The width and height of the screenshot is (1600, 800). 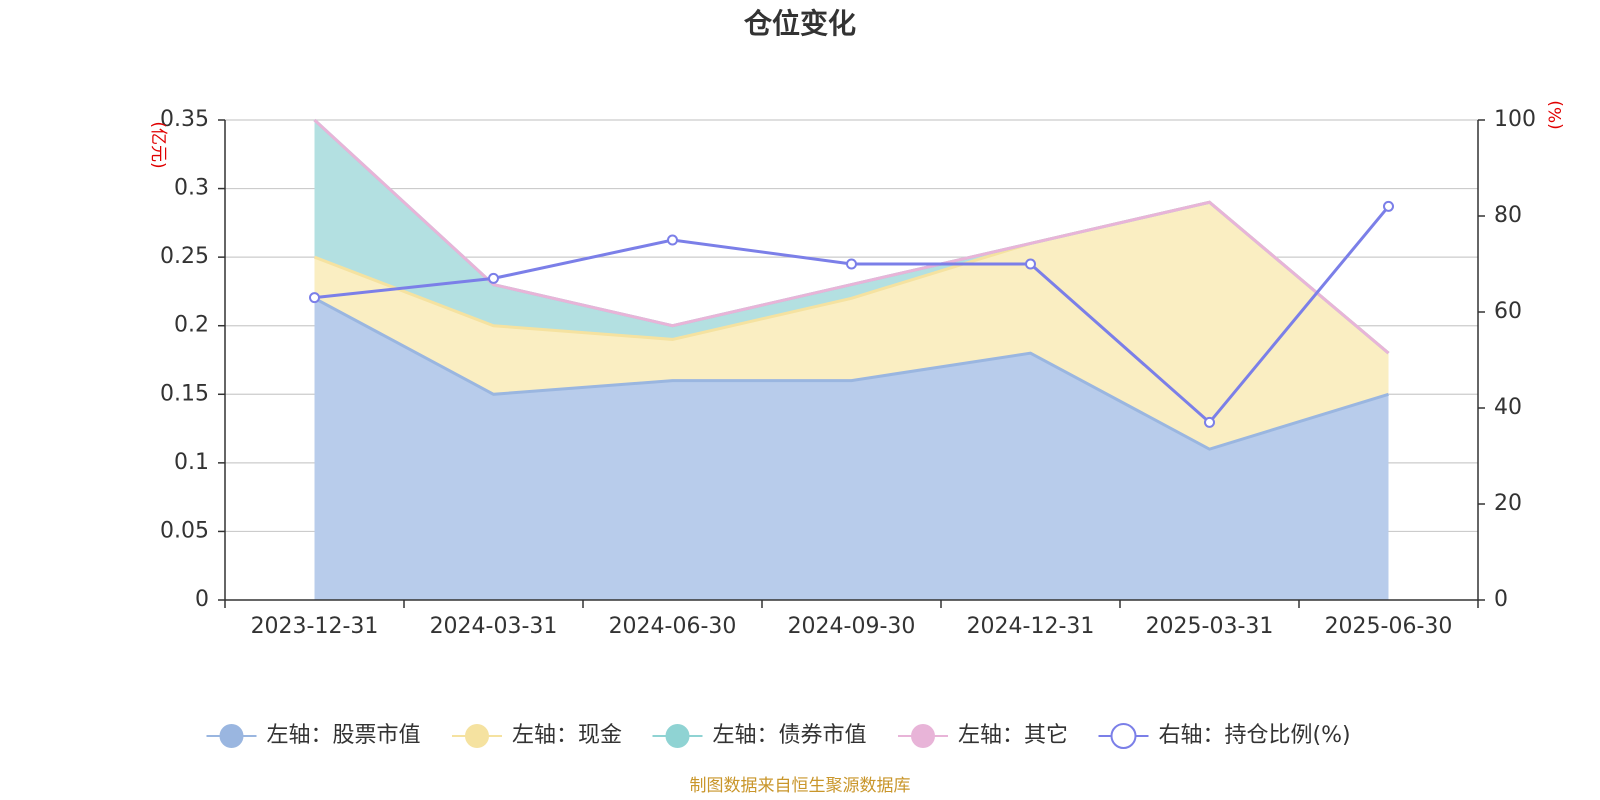 I want to click on left-tick-label: 0.15, so click(x=184, y=393).